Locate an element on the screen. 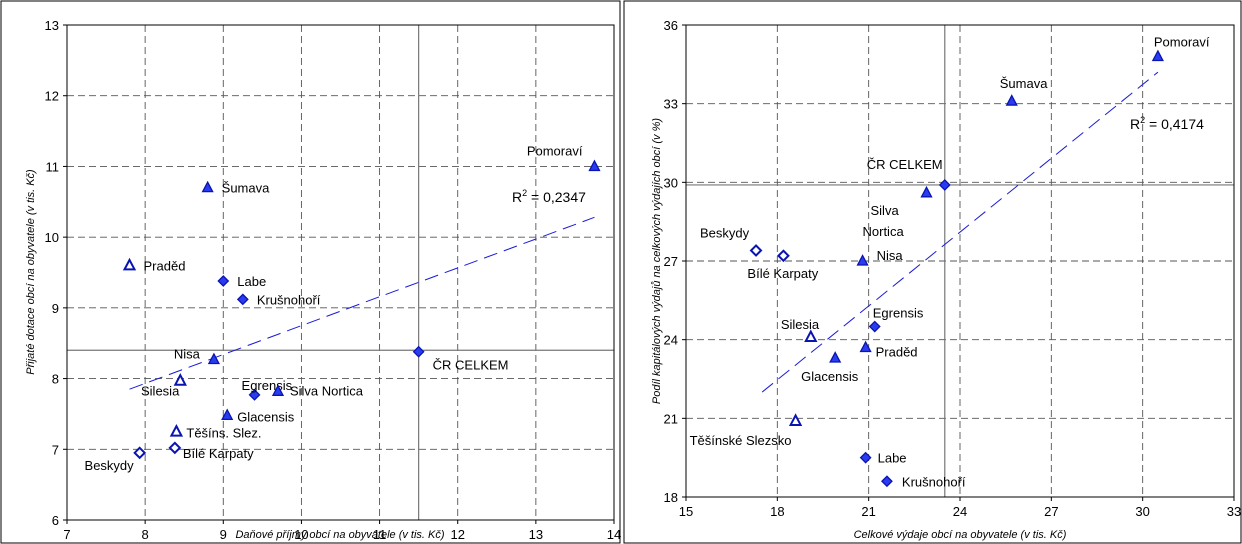 The image size is (1242, 544). x-tick-label: 14 is located at coordinates (614, 534).